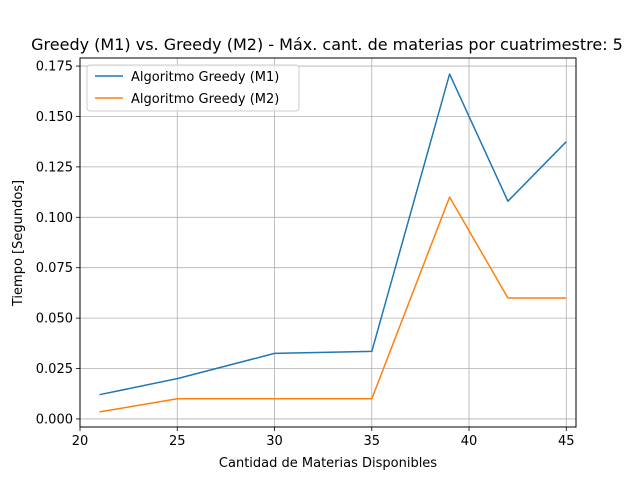 Image resolution: width=640 pixels, height=480 pixels. I want to click on x-tick-label: 45, so click(566, 441).